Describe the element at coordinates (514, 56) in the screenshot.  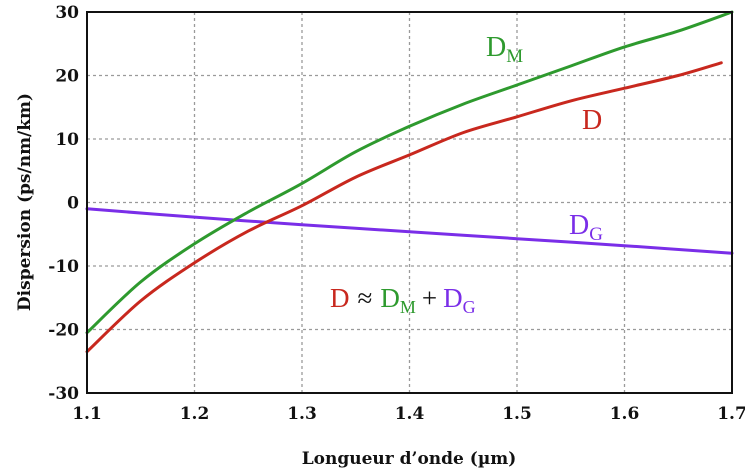
I see `dm-label-sub: M` at that location.